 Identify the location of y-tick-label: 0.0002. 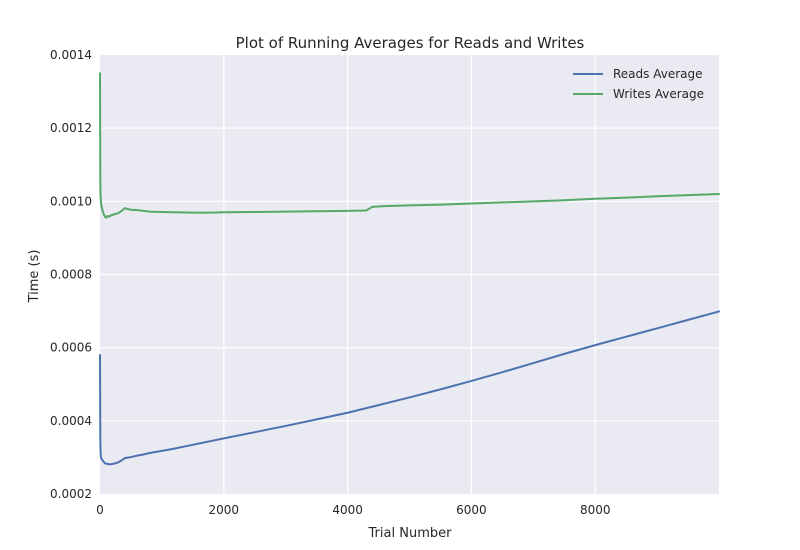
(71, 494).